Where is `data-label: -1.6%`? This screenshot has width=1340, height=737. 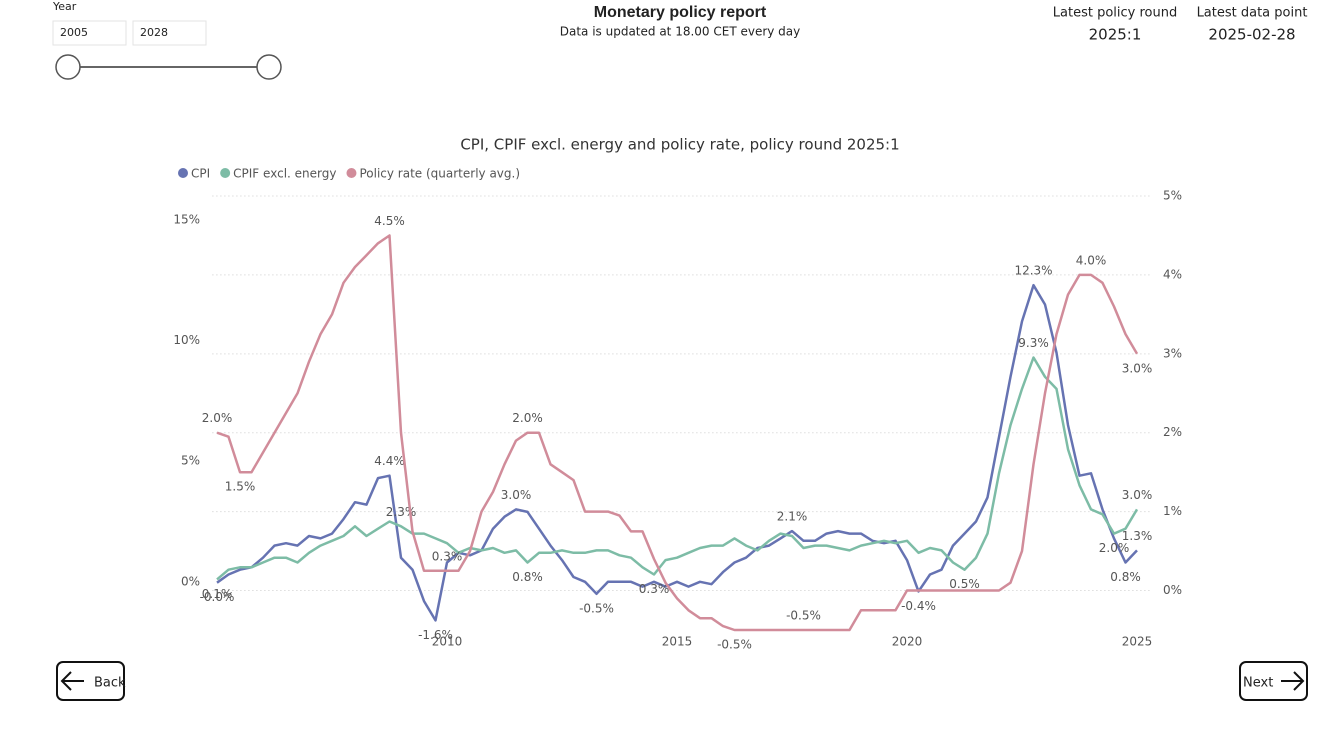 data-label: -1.6% is located at coordinates (435, 635).